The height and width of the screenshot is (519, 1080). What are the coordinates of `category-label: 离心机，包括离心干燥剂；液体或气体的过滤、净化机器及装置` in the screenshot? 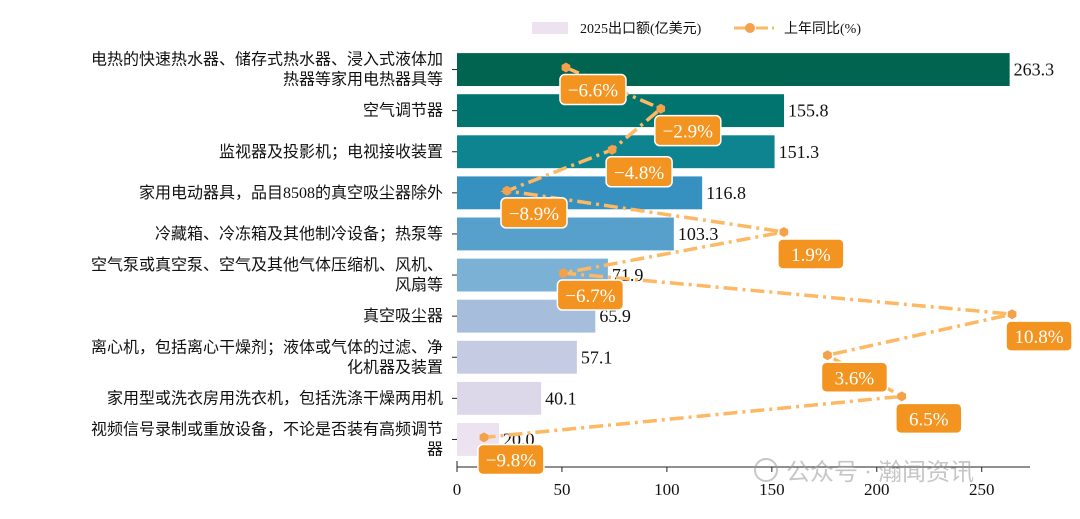 It's located at (267, 357).